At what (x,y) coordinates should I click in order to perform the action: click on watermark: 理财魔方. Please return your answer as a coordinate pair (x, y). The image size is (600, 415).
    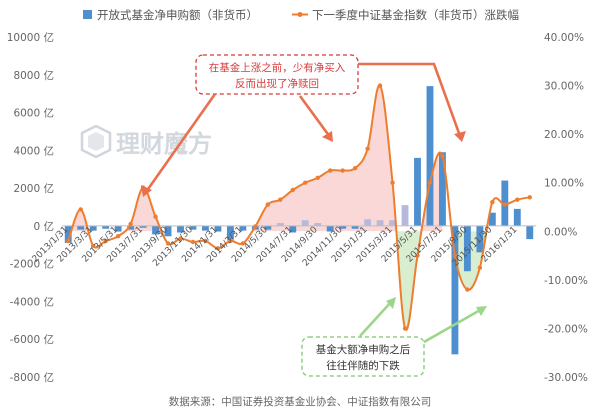
    Looking at the image, I should click on (146, 141).